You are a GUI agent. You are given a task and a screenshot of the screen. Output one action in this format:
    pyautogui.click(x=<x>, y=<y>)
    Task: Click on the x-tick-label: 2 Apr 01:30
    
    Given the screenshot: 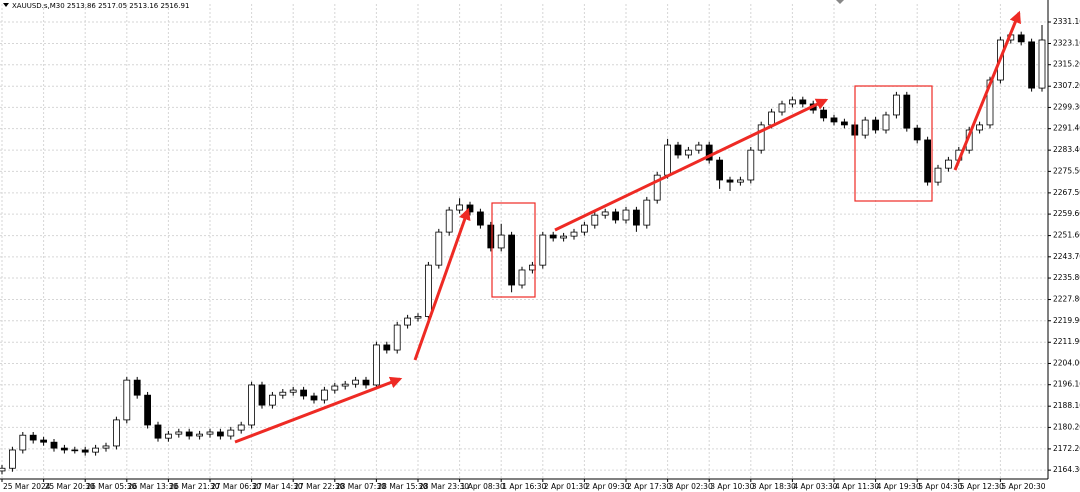 What is the action you would take?
    pyautogui.click(x=566, y=486)
    